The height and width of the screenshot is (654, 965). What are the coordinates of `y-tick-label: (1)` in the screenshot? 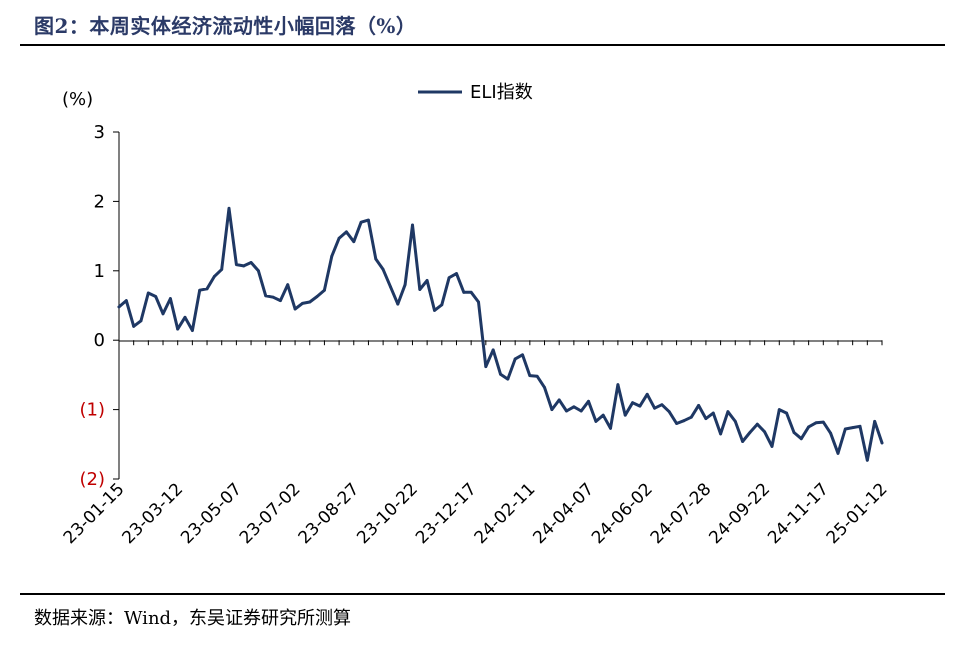 It's located at (93, 410).